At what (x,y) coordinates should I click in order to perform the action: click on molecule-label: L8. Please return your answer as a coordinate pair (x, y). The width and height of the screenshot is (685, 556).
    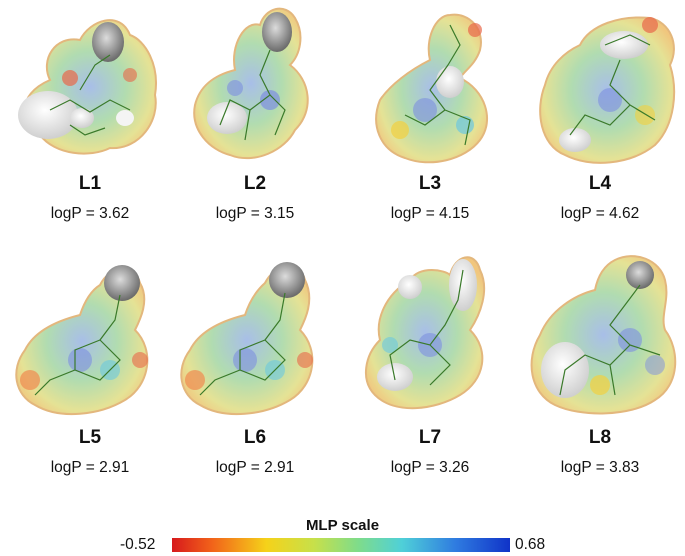
    Looking at the image, I should click on (600, 437).